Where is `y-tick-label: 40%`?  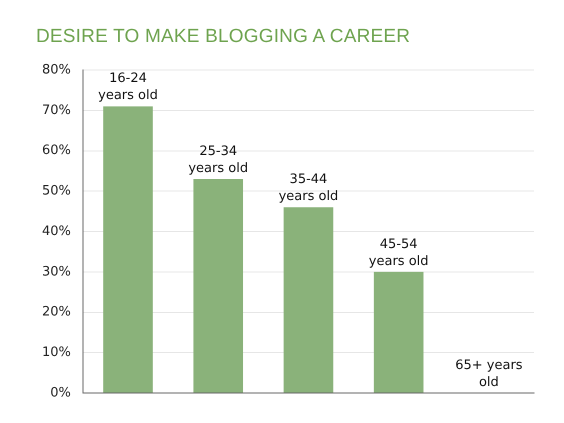 y-tick-label: 40% is located at coordinates (56, 231).